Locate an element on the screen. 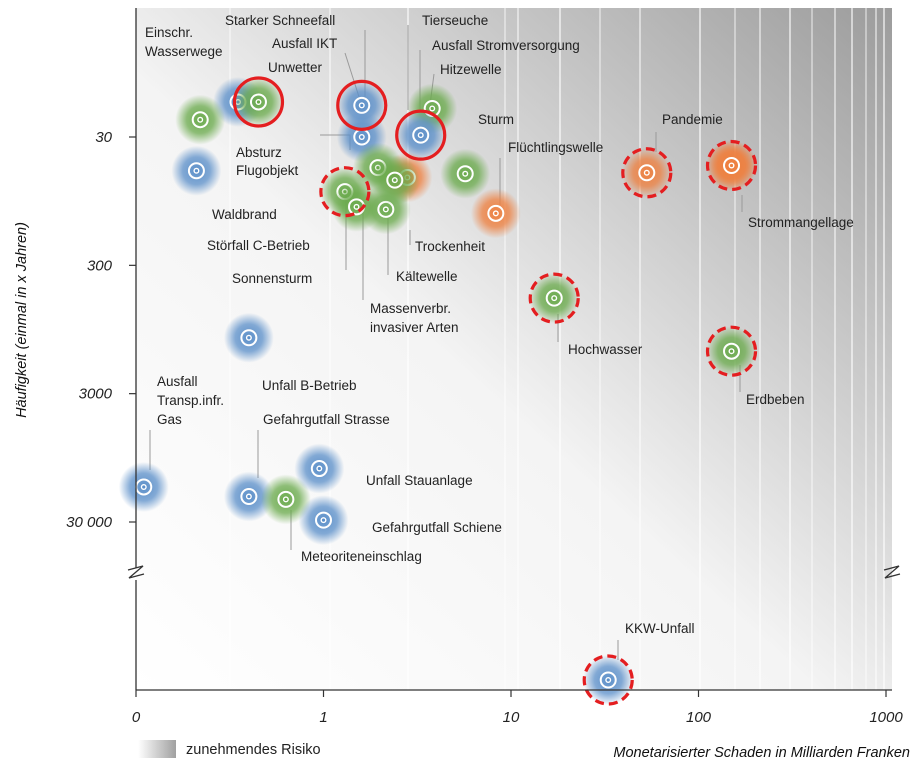 This screenshot has width=916, height=769. point-label: Strommangellage is located at coordinates (801, 222).